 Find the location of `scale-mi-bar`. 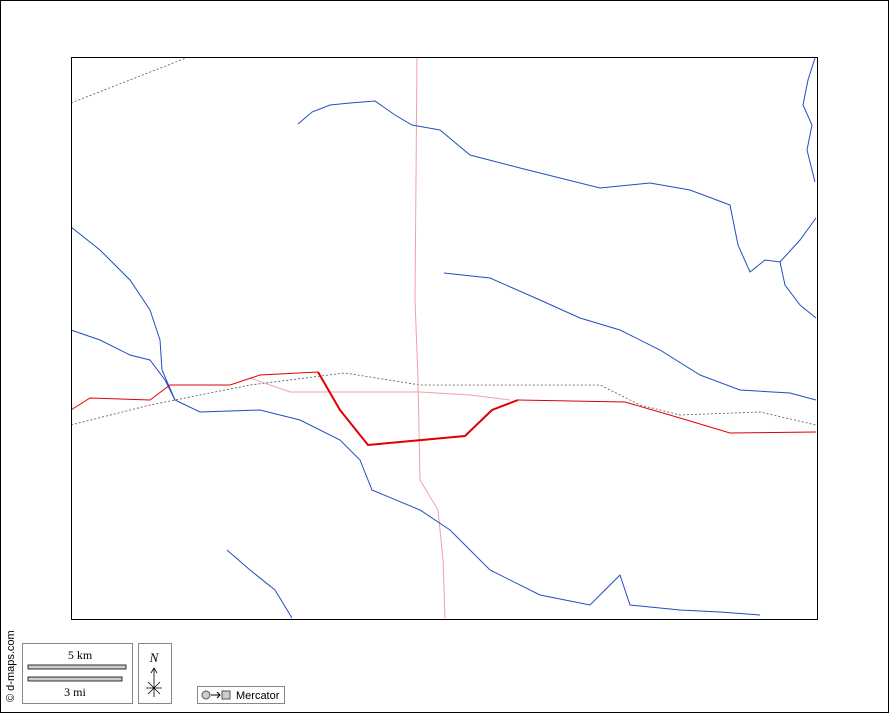

scale-mi-bar is located at coordinates (75, 679).